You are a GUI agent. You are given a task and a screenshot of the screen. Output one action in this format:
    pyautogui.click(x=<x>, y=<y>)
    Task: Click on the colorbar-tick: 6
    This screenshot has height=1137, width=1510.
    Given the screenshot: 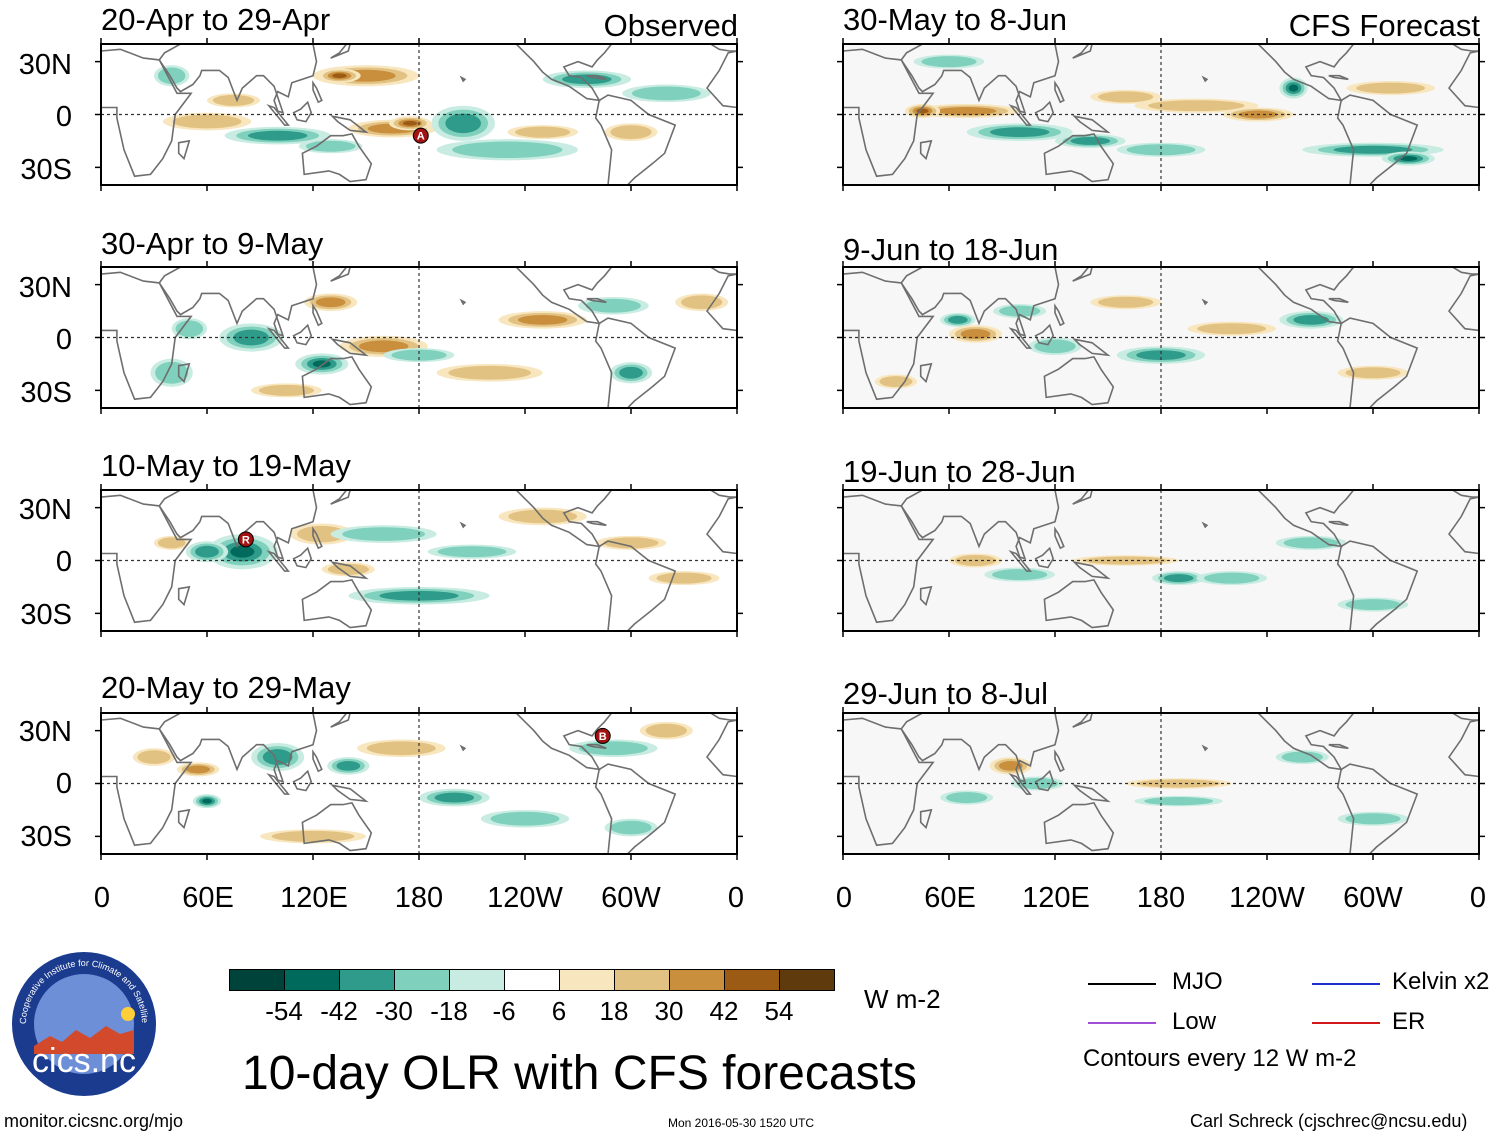 What is the action you would take?
    pyautogui.click(x=559, y=1011)
    